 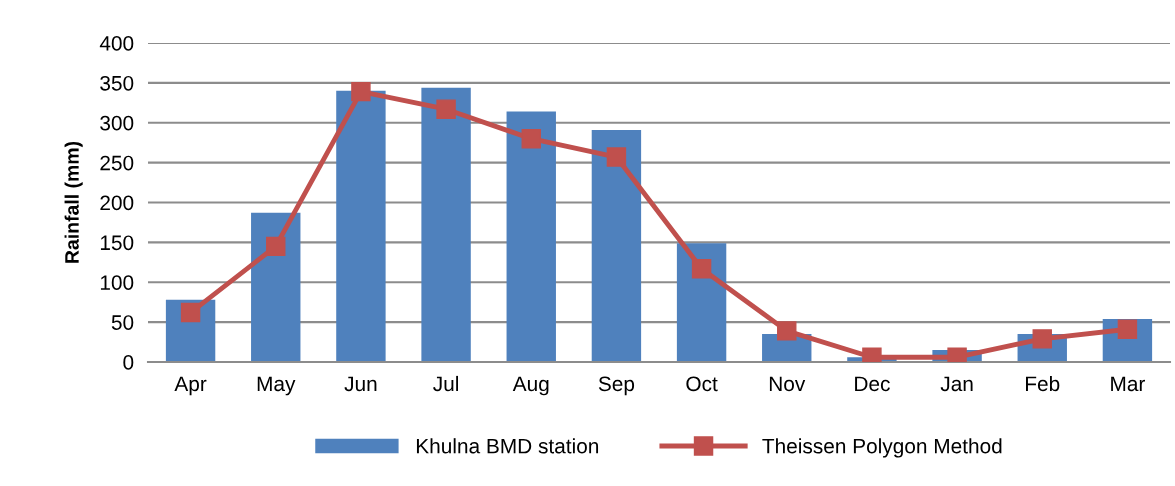 I want to click on x-tick-label: Nov, so click(x=787, y=384).